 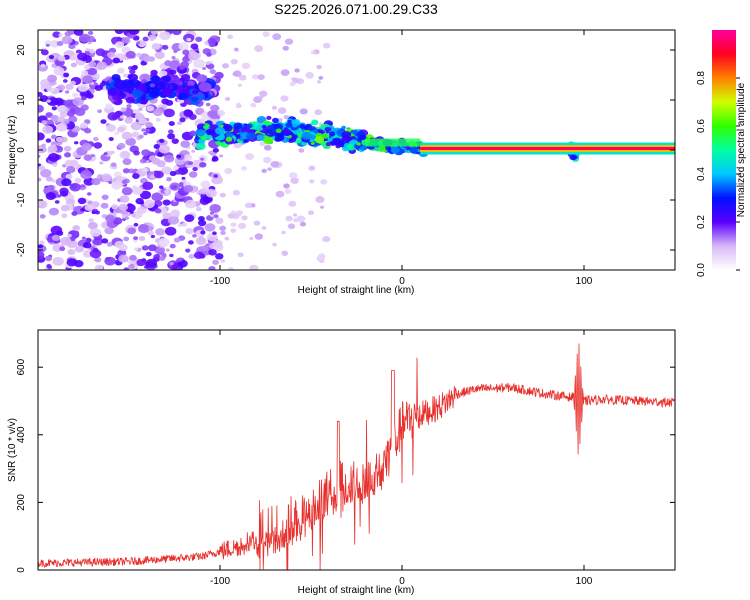 What do you see at coordinates (12, 450) in the screenshot?
I see `snr-y-axis-label: SNR (10 * v/v)` at bounding box center [12, 450].